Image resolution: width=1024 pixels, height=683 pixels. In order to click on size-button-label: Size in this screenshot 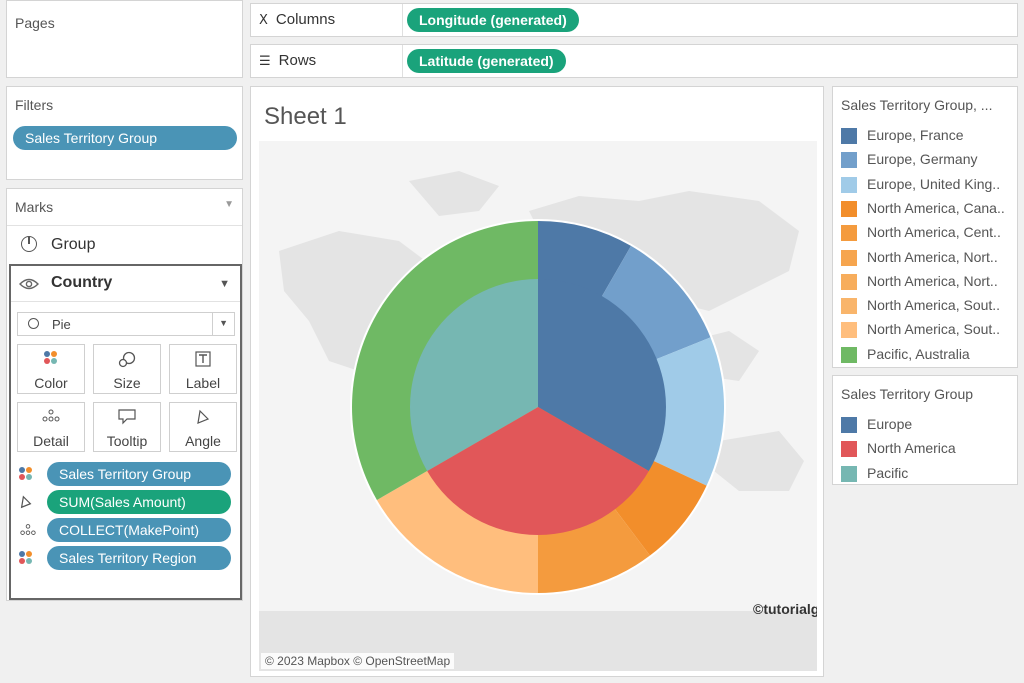, I will do `click(127, 383)`.